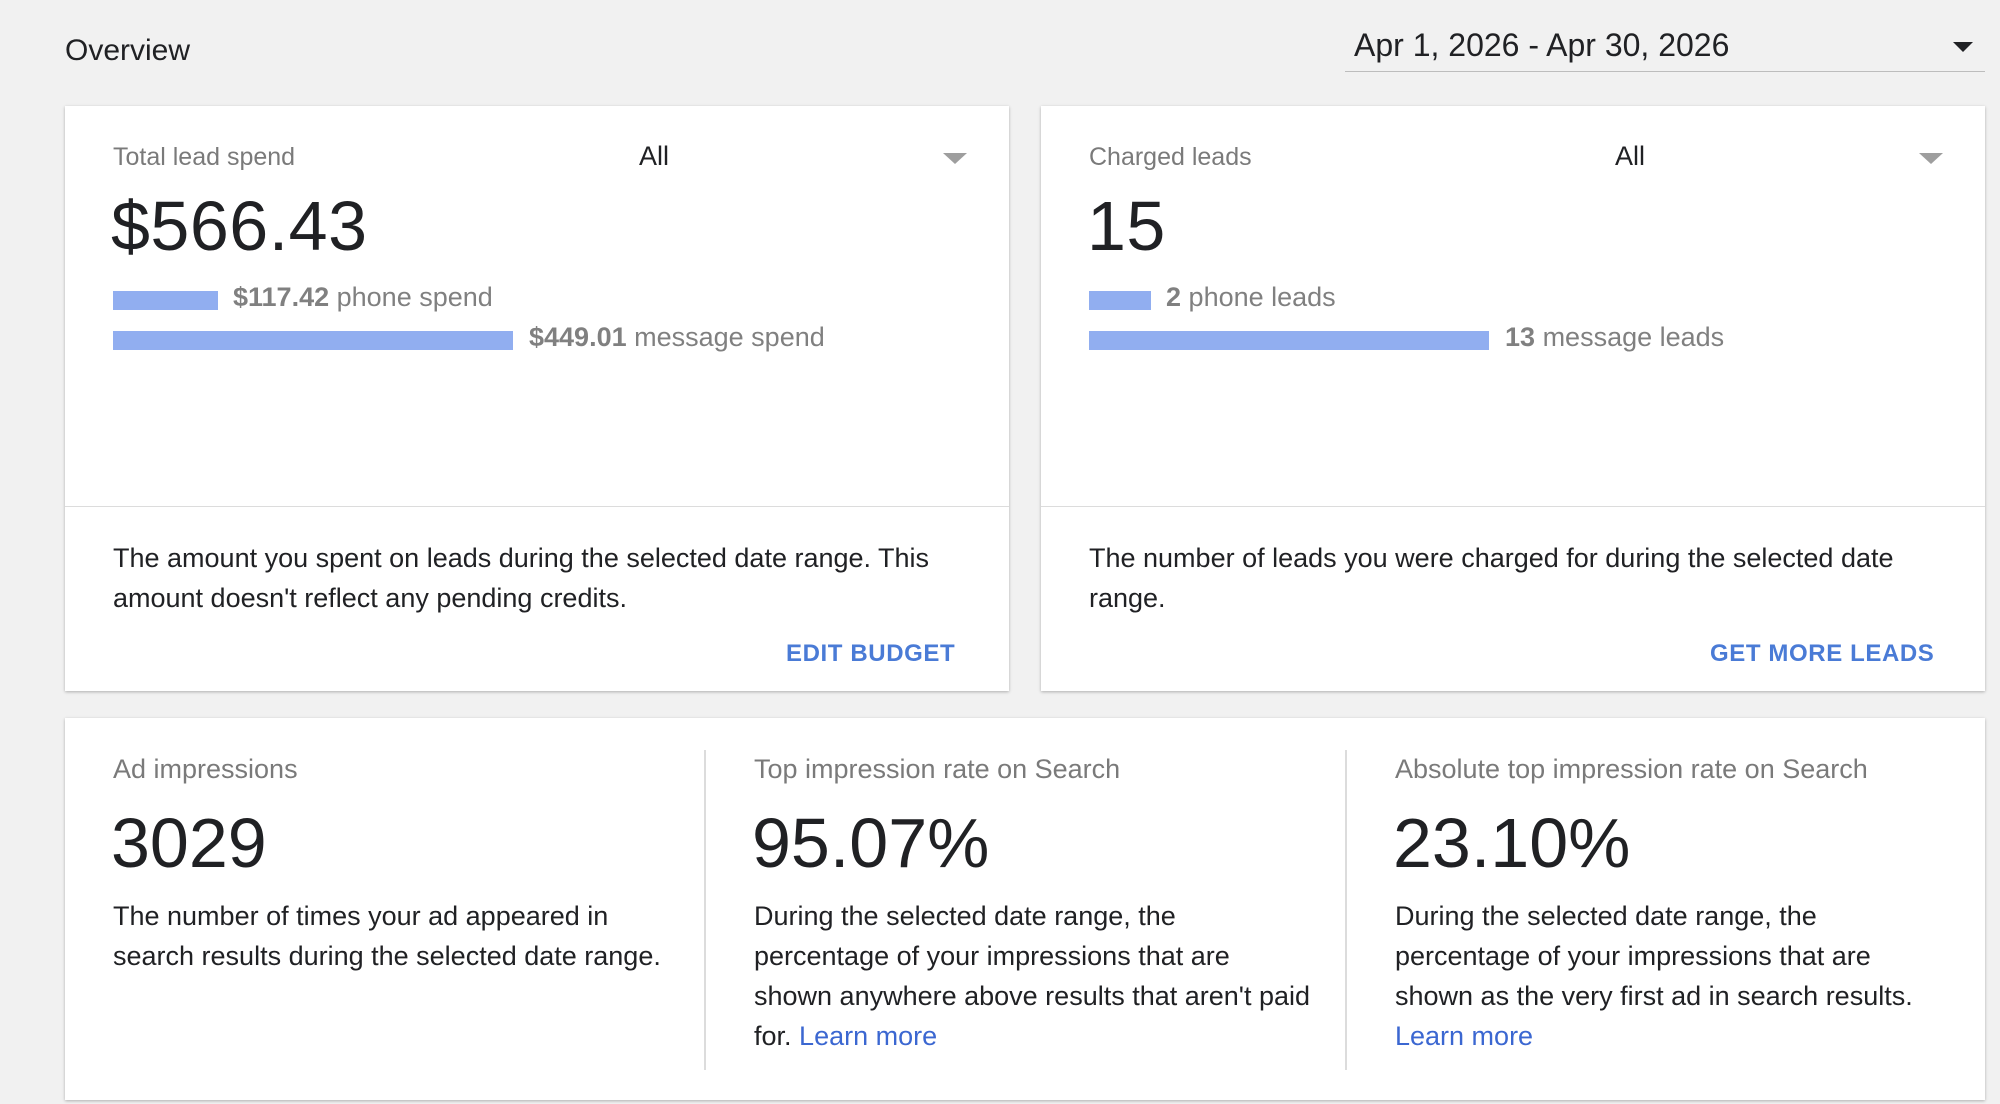  I want to click on total-spend-value: $566.43, so click(239, 226).